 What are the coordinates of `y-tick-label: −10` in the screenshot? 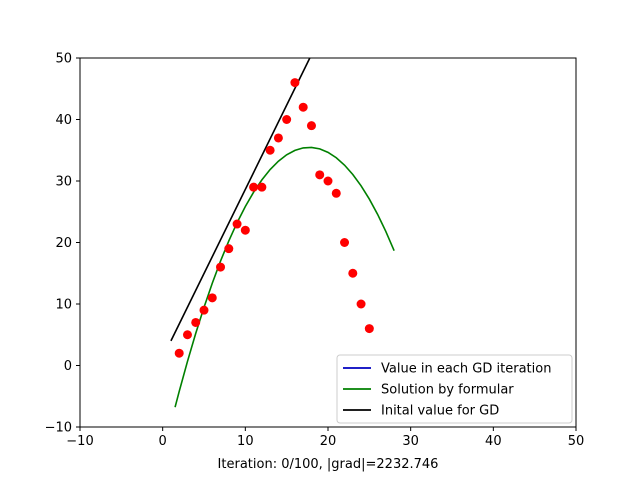 It's located at (58, 428).